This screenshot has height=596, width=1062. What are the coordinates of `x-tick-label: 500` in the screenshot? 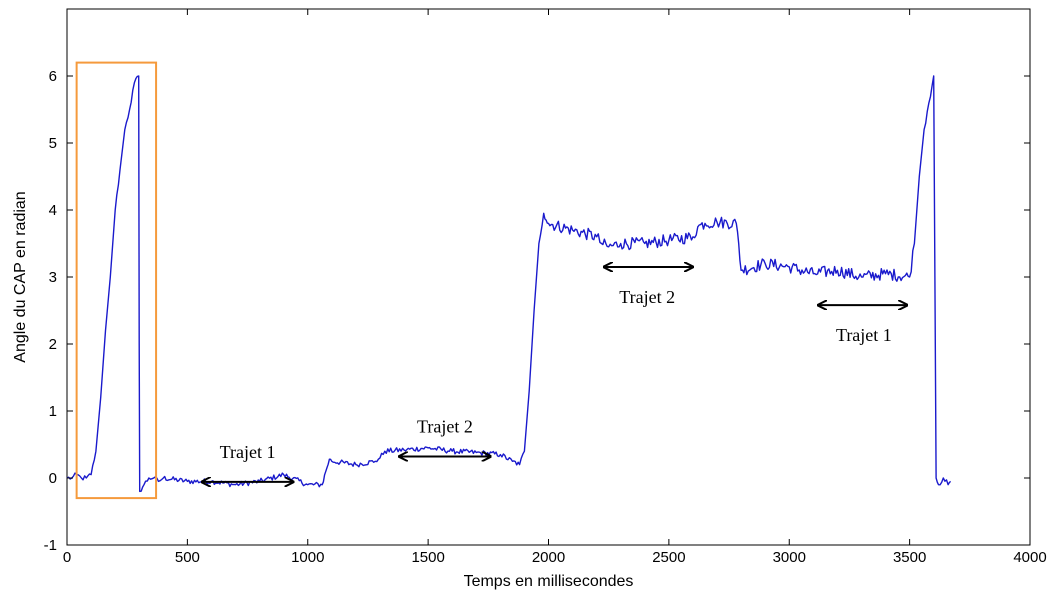 It's located at (187, 557).